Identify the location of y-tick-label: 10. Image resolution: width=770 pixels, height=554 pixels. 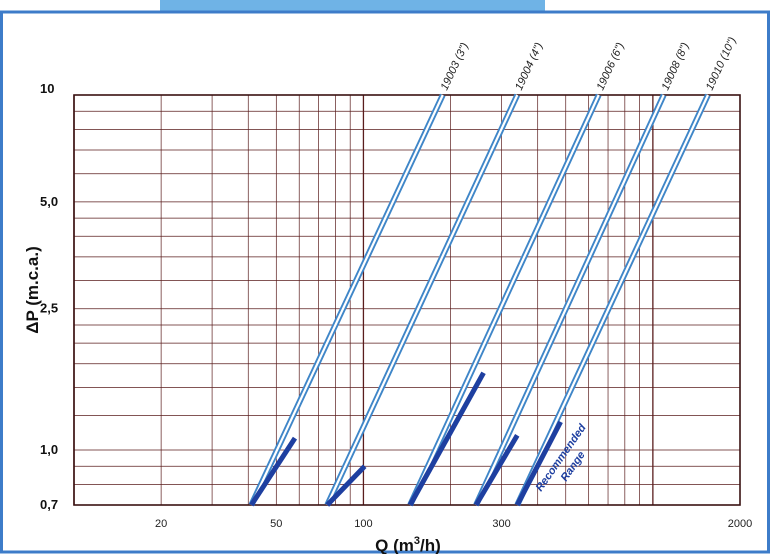
(47, 88).